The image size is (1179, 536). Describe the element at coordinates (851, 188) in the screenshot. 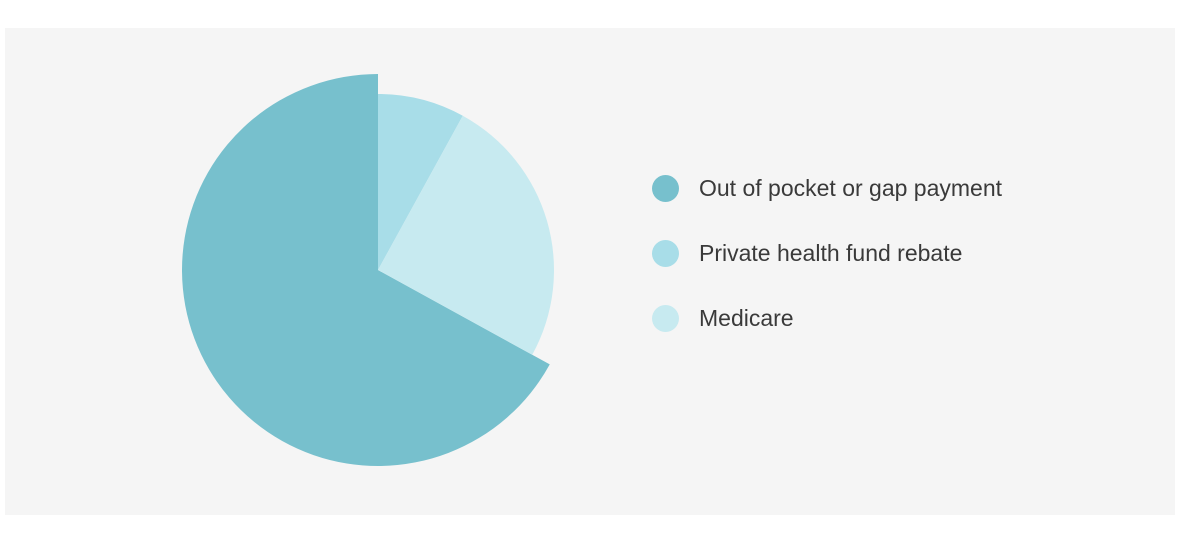

I see `legend-label-out-of-pocket: Out of pocket or gap payment` at that location.